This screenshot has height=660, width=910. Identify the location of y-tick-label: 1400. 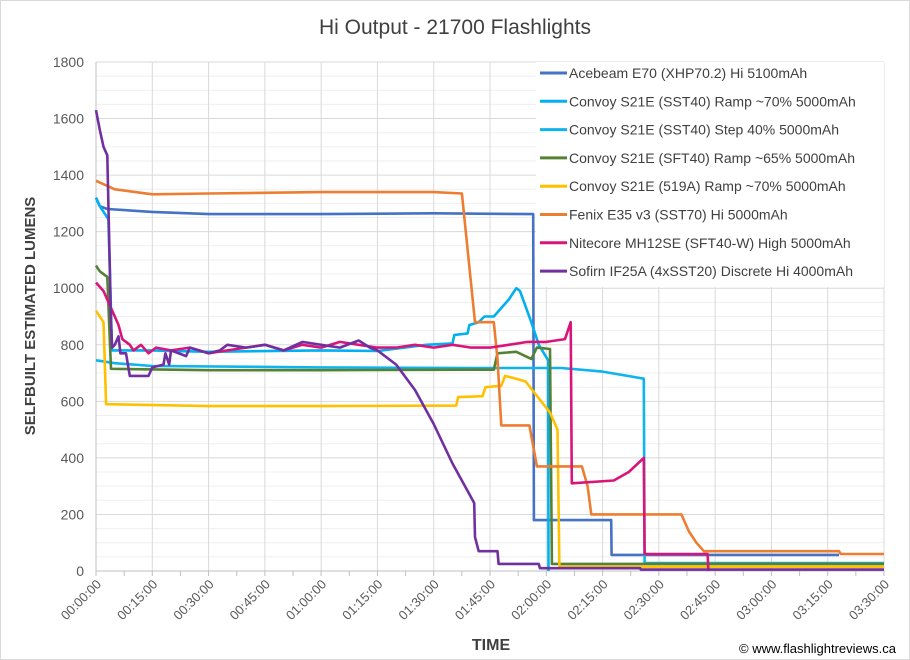
(68, 175).